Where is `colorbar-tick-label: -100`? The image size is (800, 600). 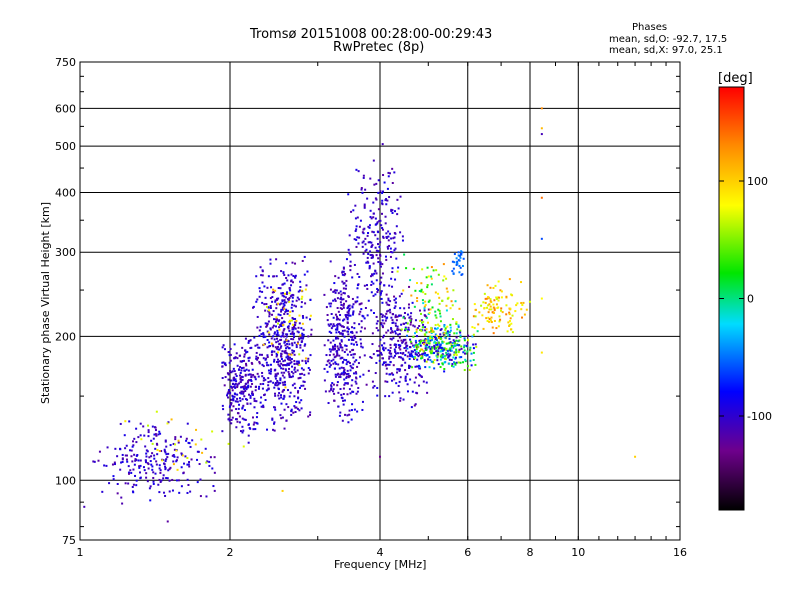 colorbar-tick-label: -100 is located at coordinates (759, 416).